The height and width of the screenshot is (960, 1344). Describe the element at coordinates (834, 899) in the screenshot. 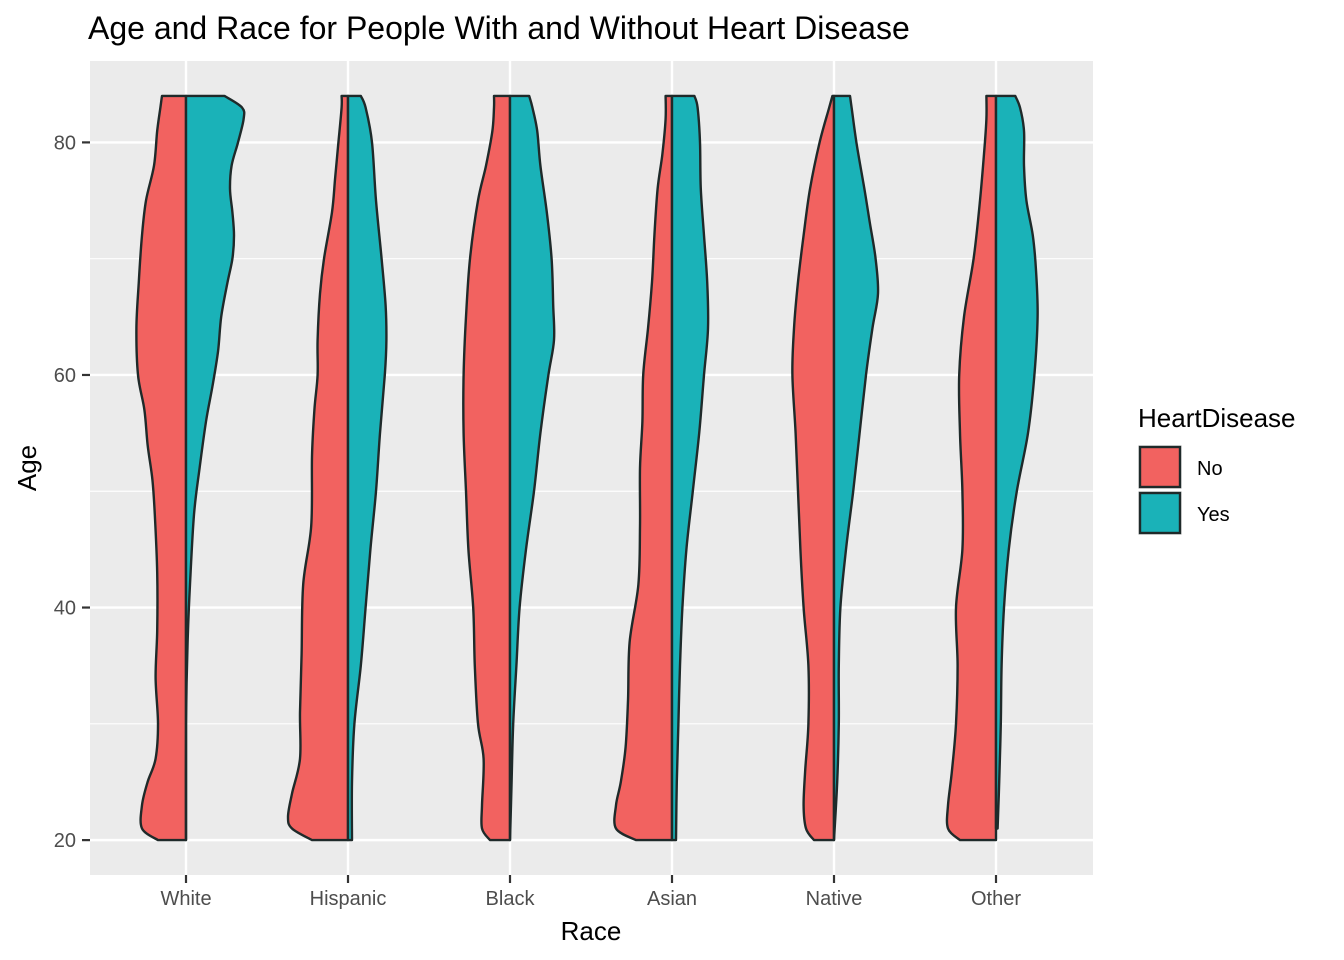

I see `x-tick-label-native: Native` at that location.